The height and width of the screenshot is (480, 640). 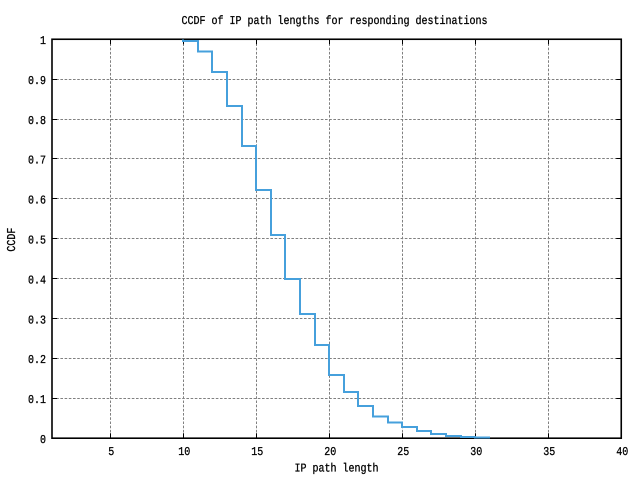 I want to click on svg-text: 0.6, so click(x=37, y=201).